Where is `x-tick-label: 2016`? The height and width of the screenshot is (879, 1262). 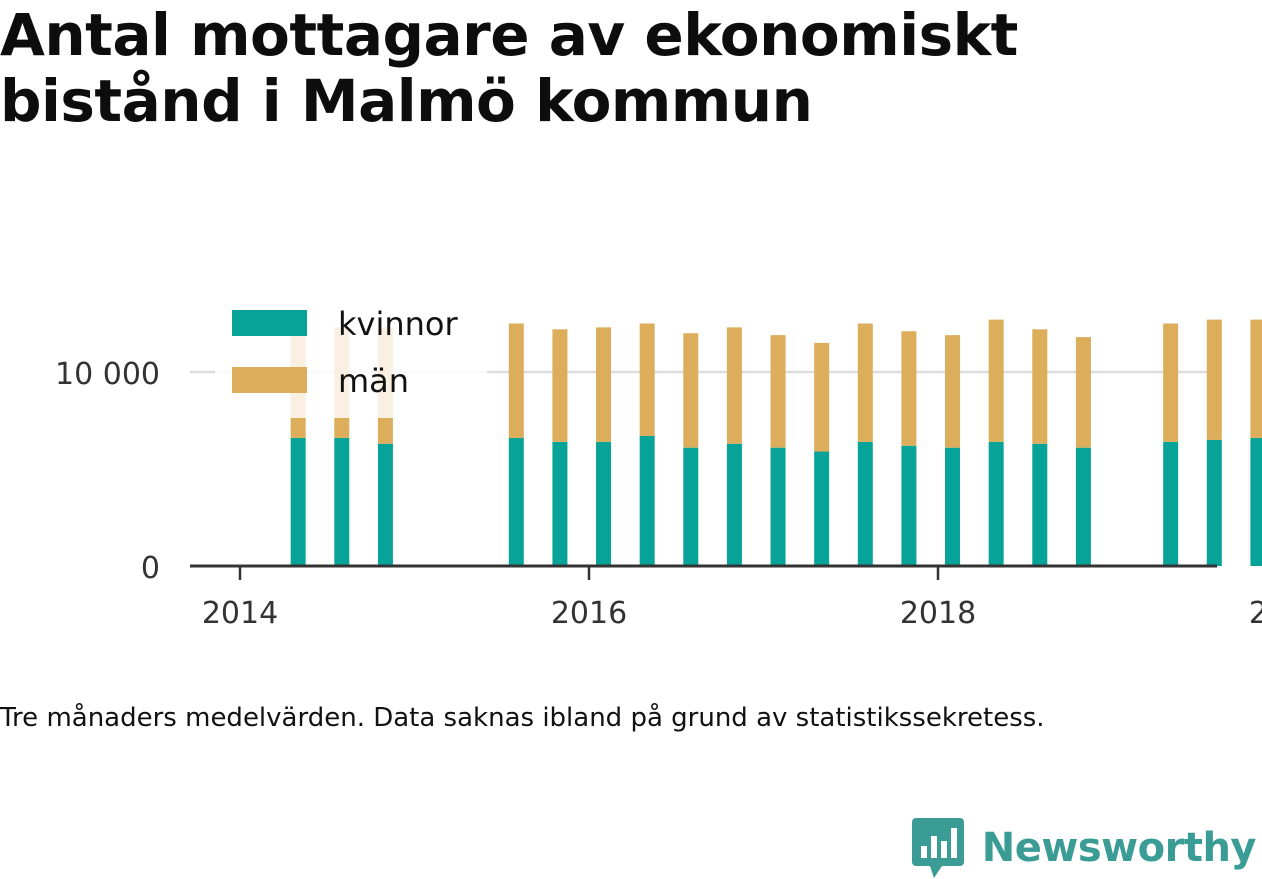 x-tick-label: 2016 is located at coordinates (589, 613).